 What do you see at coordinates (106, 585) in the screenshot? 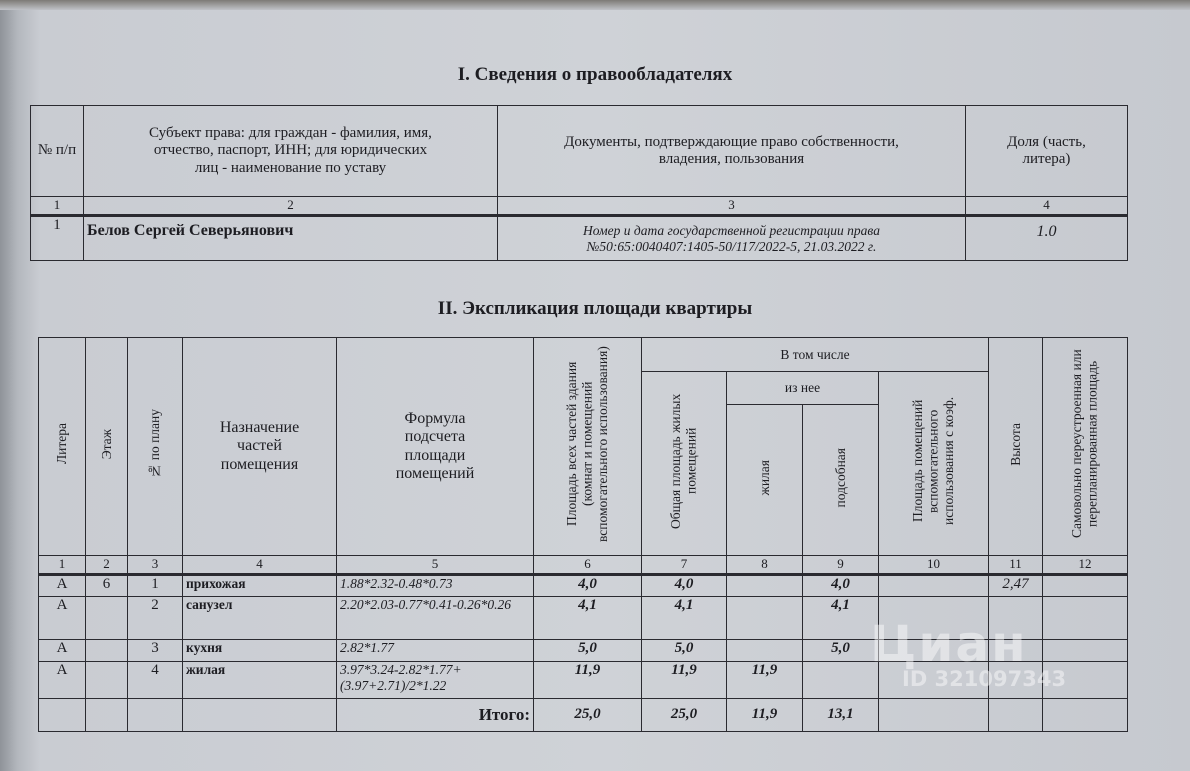
I see `cell-floor: 6` at bounding box center [106, 585].